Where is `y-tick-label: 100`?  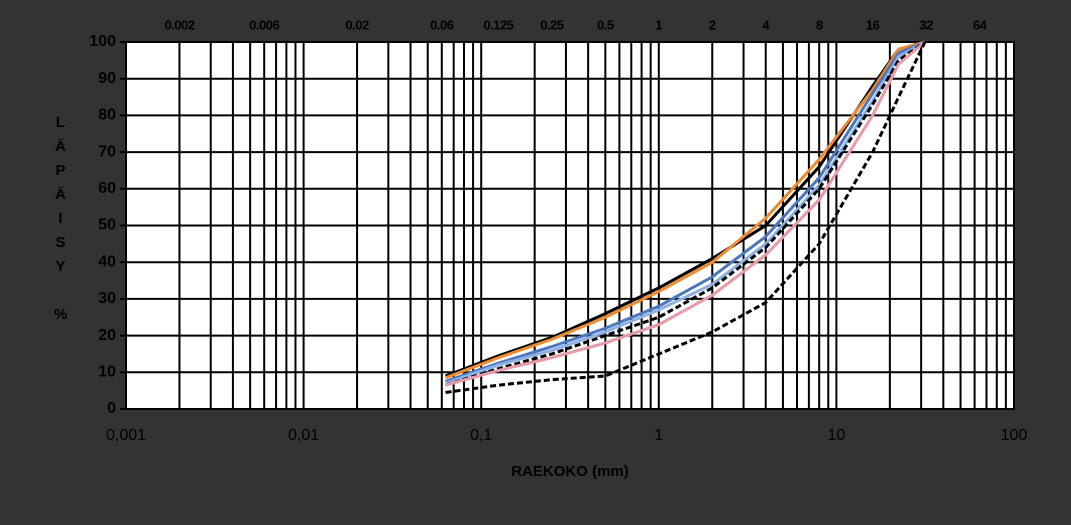 y-tick-label: 100 is located at coordinates (102, 41).